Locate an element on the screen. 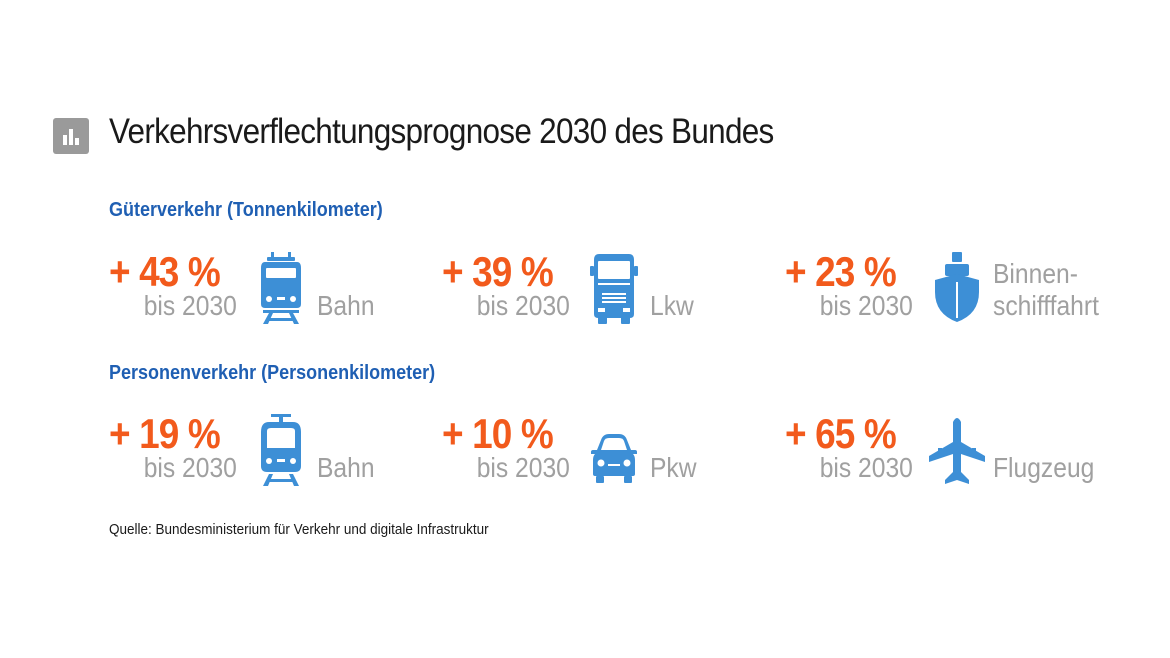 This screenshot has height=658, width=1170. percent-value: + 10 % is located at coordinates (498, 433).